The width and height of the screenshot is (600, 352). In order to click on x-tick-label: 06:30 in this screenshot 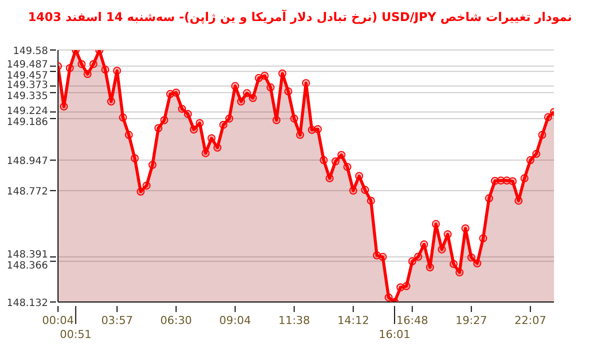, I will do `click(176, 320)`.